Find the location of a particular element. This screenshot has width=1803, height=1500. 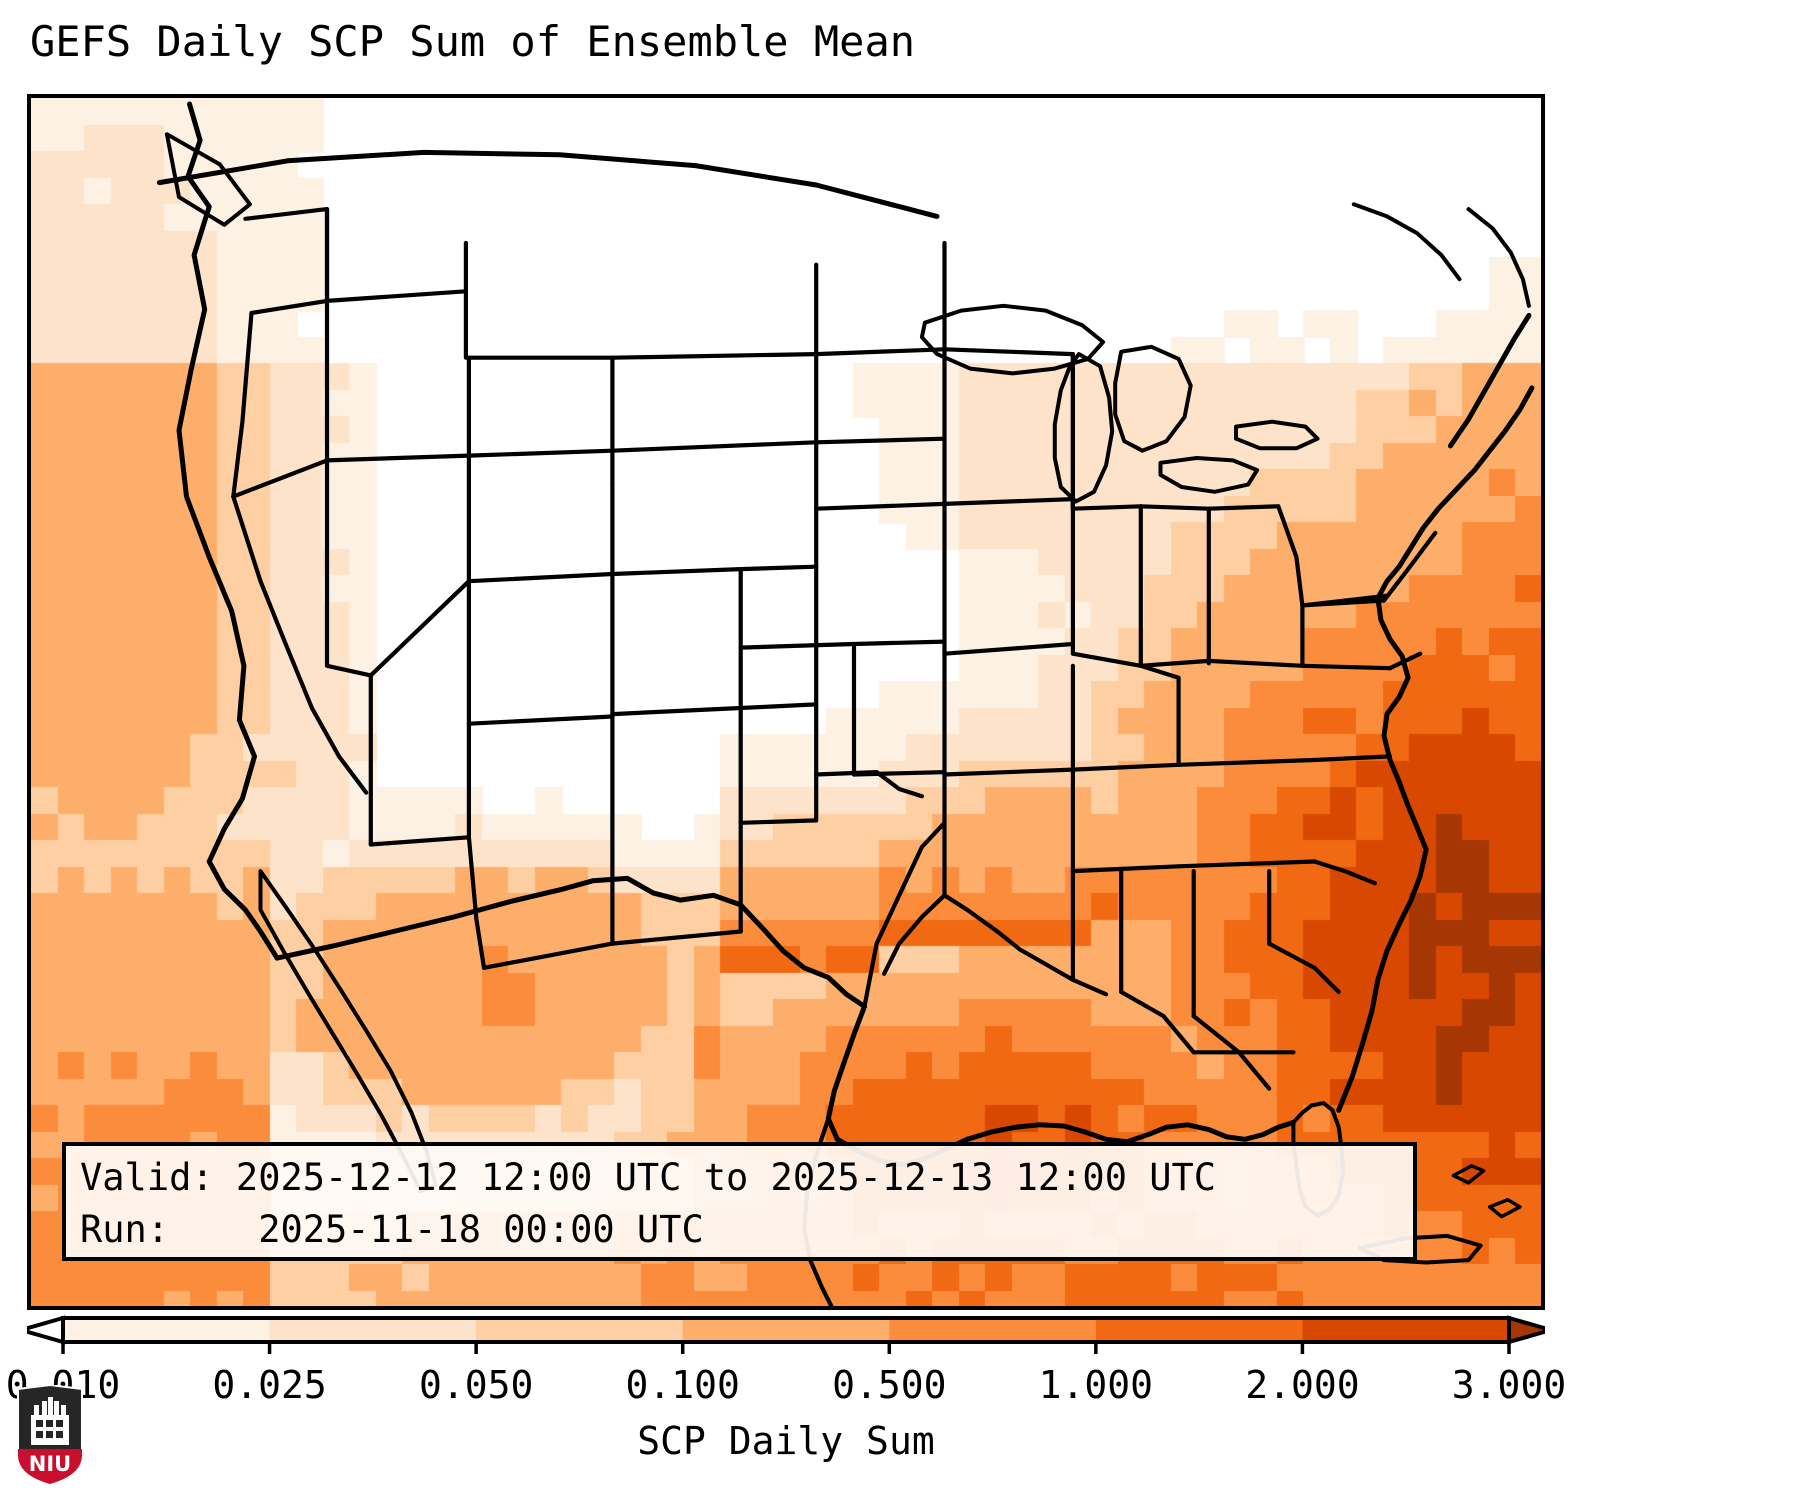

ca-nv-diag is located at coordinates (300, 644).